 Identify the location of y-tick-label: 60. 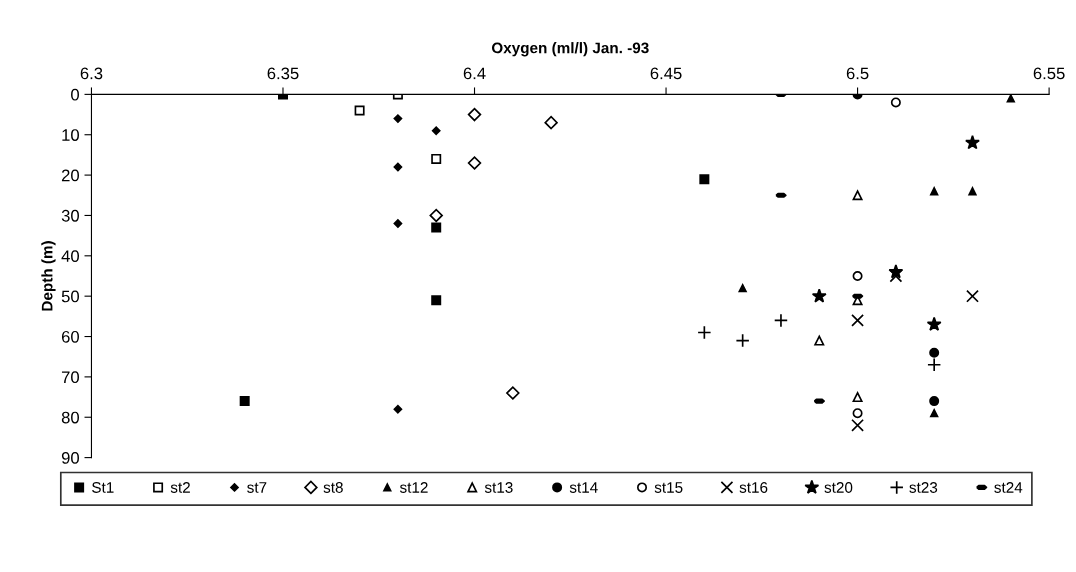
(70, 336).